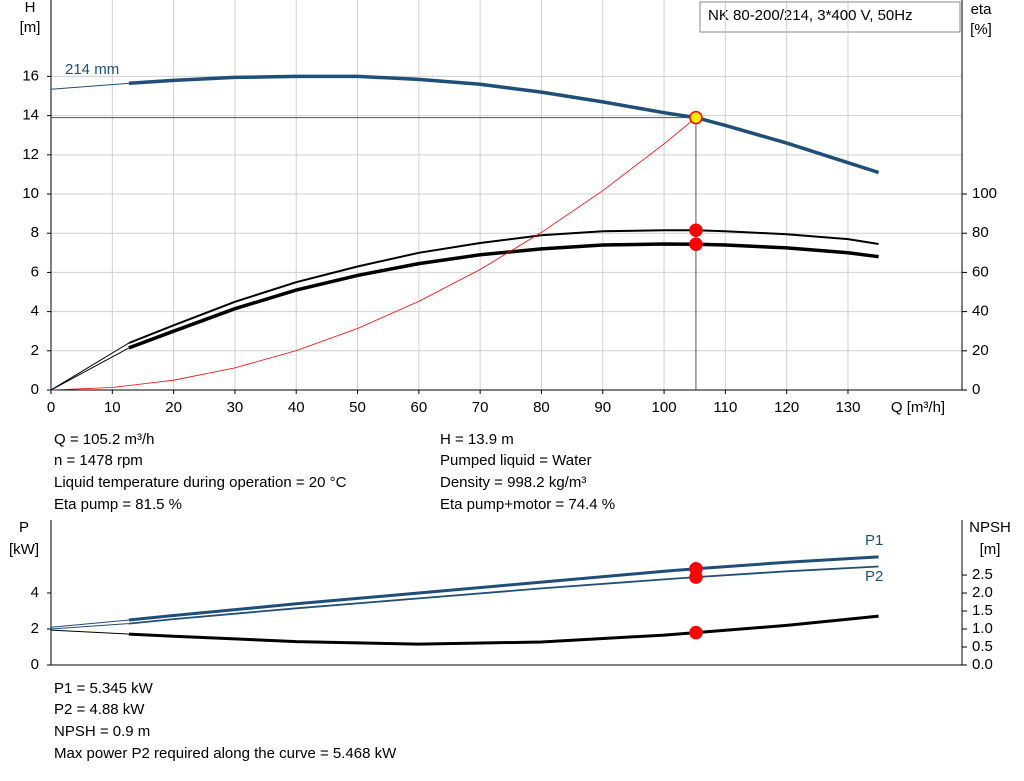 The height and width of the screenshot is (781, 1024). Describe the element at coordinates (35, 271) in the screenshot. I see `y-tick-label: 6` at that location.